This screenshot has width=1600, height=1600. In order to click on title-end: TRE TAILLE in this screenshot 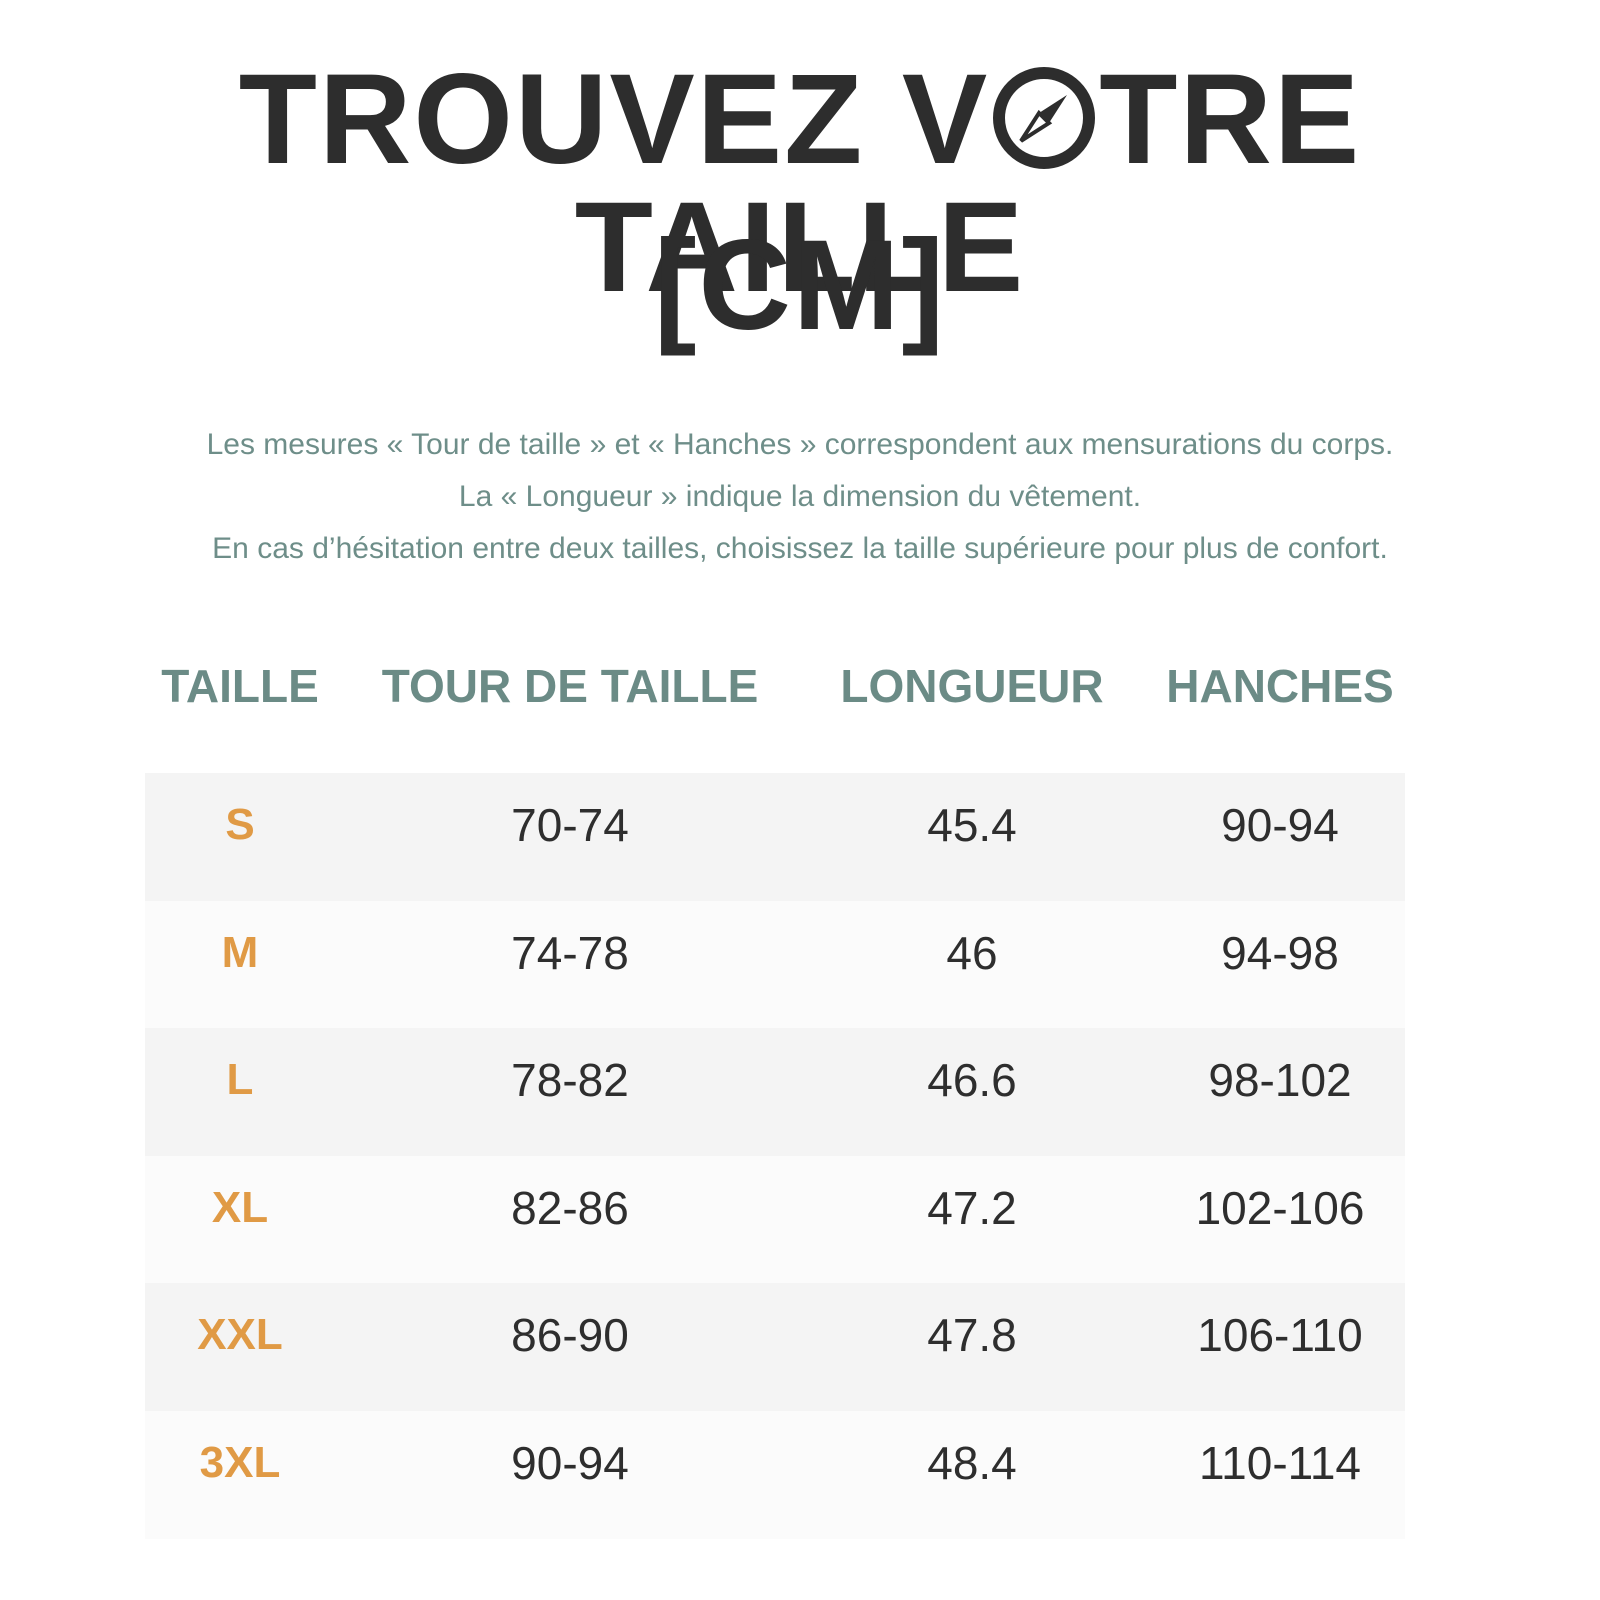, I will do `click(968, 183)`.